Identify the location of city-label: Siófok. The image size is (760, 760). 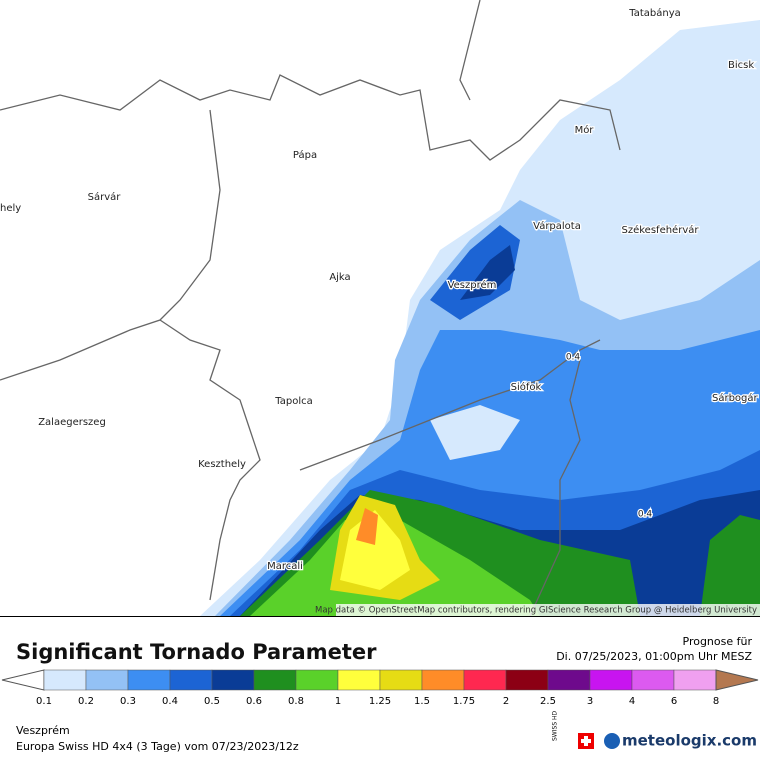
(526, 387).